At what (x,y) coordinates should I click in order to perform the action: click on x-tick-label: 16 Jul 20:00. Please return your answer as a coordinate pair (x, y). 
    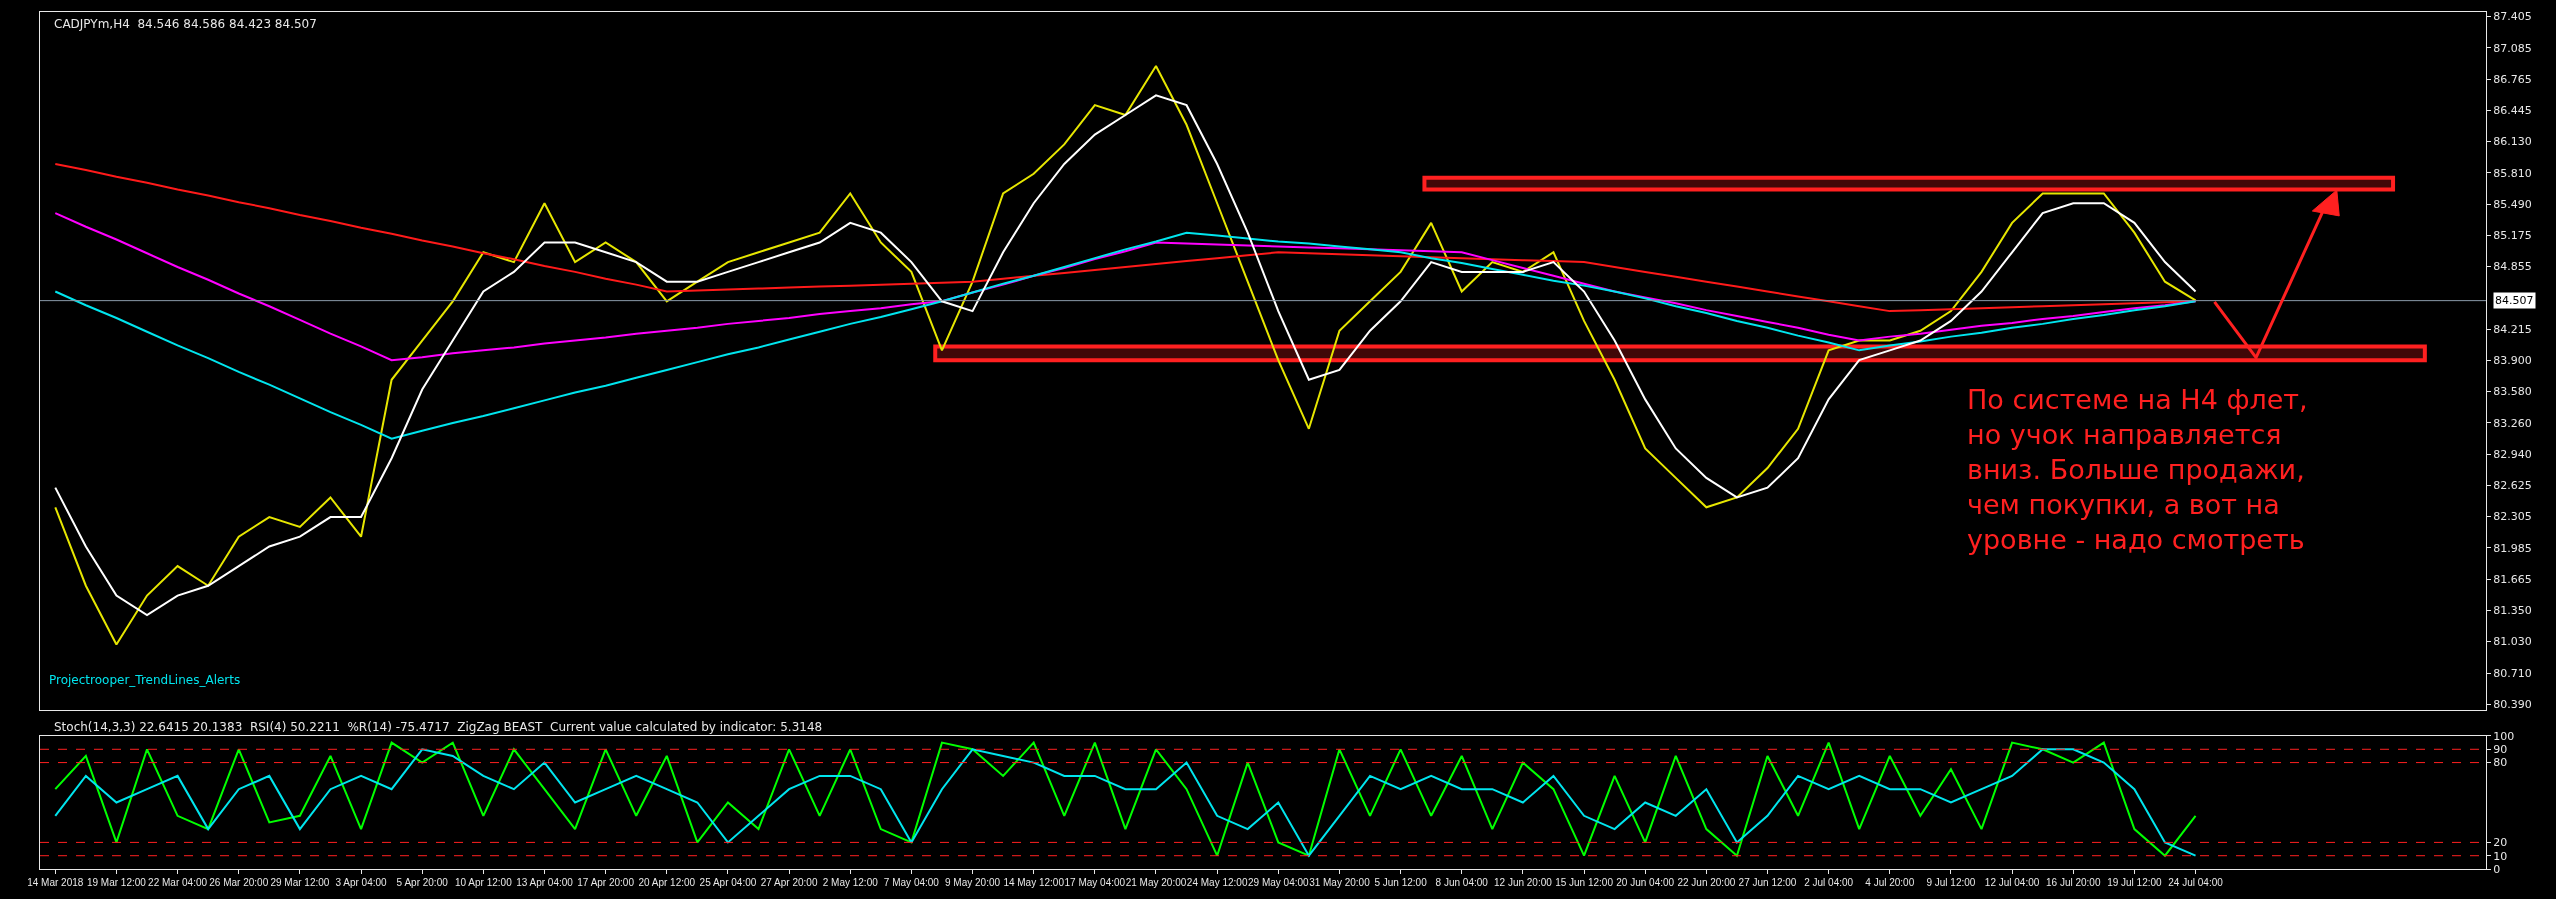
    Looking at the image, I should click on (2073, 882).